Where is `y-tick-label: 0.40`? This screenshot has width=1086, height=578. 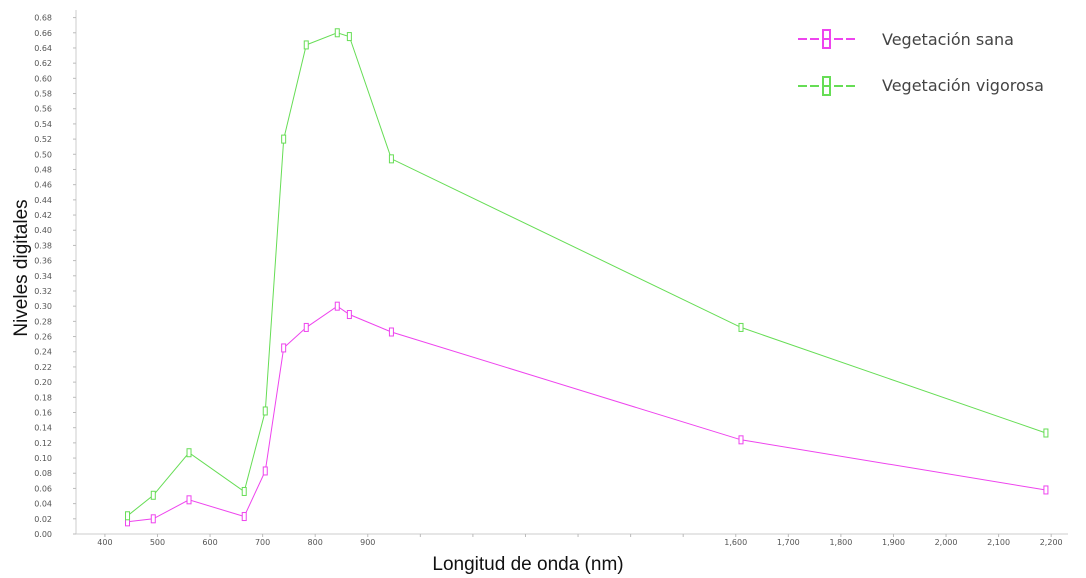
y-tick-label: 0.40 is located at coordinates (43, 230).